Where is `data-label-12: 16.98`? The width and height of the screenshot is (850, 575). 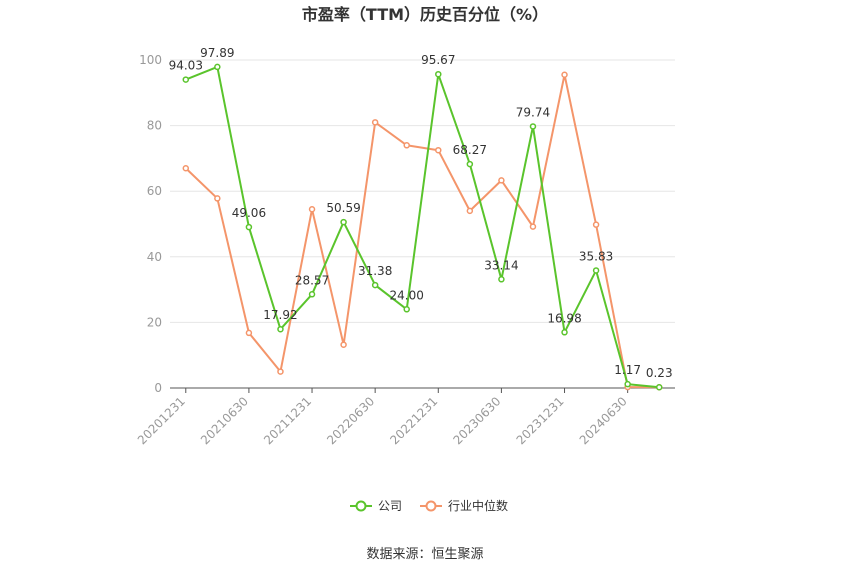 data-label-12: 16.98 is located at coordinates (564, 318).